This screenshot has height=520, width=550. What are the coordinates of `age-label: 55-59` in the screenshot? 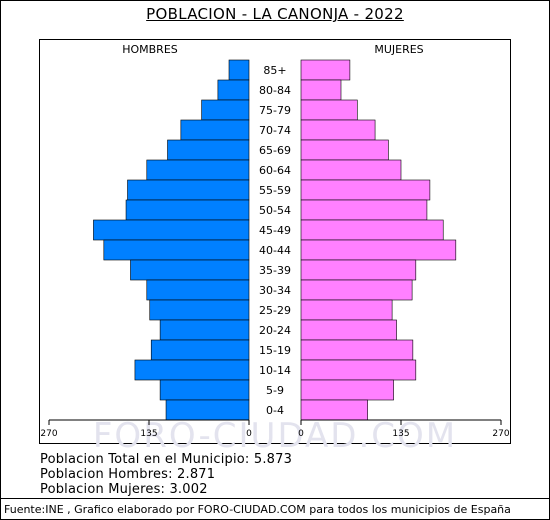 It's located at (275, 190).